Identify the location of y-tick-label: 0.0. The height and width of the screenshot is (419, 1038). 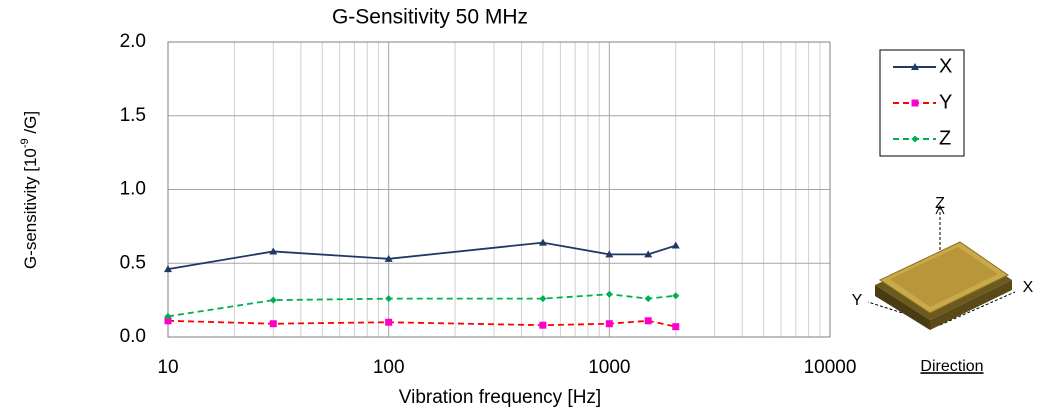
(133, 336).